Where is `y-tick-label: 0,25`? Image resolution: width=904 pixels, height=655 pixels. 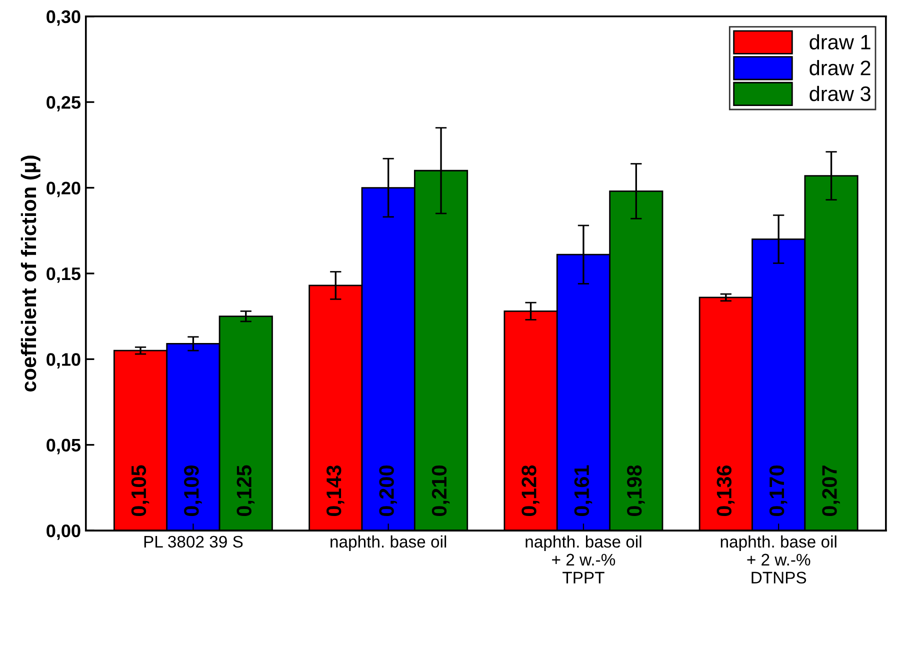
y-tick-label: 0,25 is located at coordinates (63, 104).